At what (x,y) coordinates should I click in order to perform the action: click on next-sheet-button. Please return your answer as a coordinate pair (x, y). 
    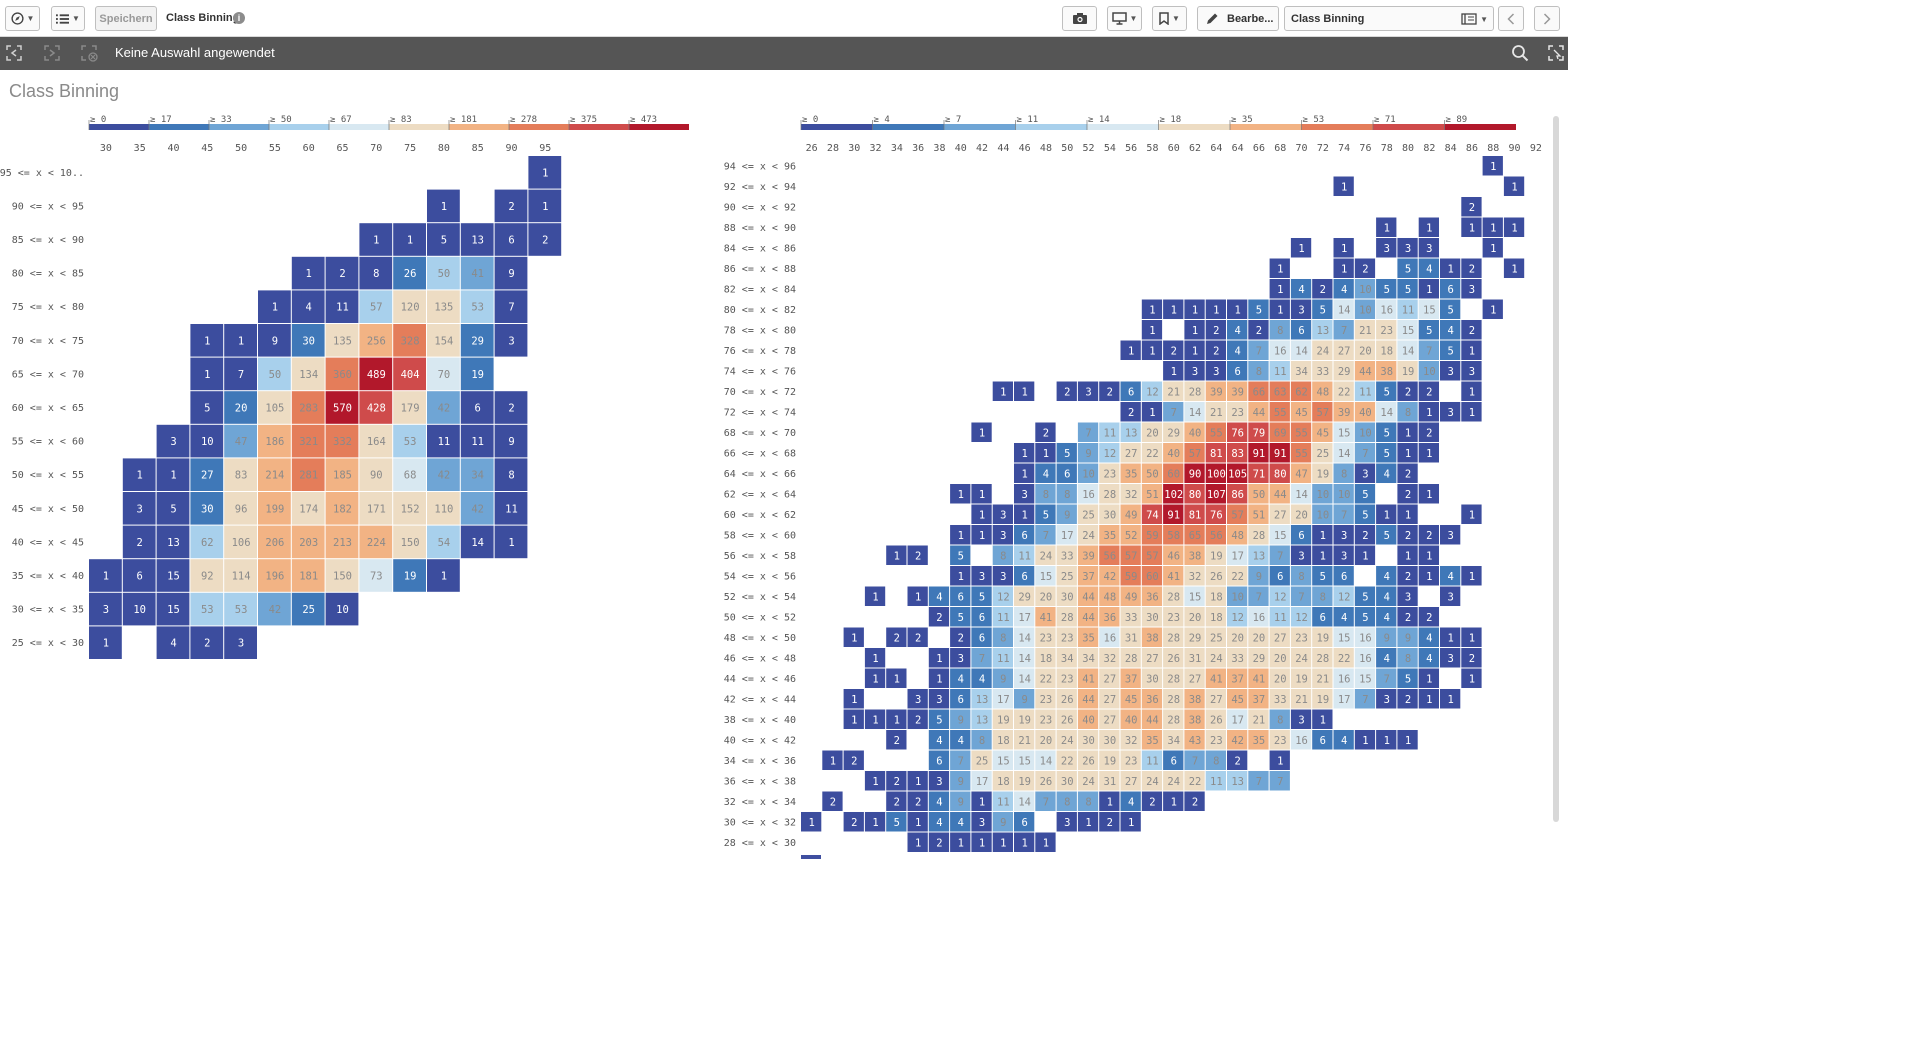
    Looking at the image, I should click on (1547, 18).